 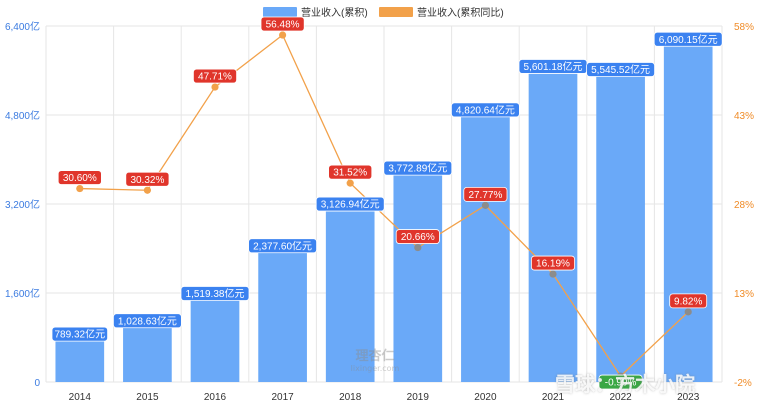 I want to click on x-axis-tick-label: 2019, so click(x=418, y=397).